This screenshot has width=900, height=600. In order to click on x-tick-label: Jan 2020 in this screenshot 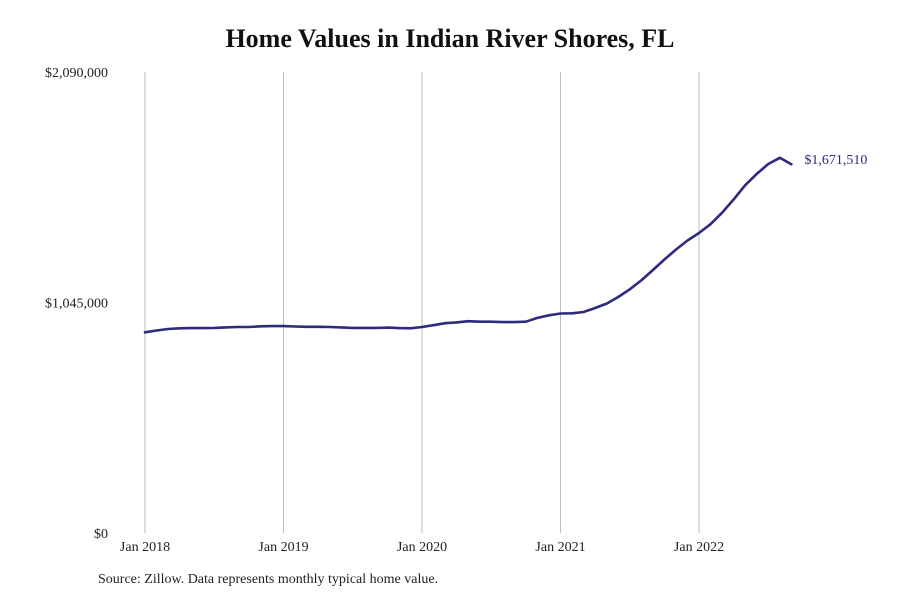, I will do `click(422, 547)`.